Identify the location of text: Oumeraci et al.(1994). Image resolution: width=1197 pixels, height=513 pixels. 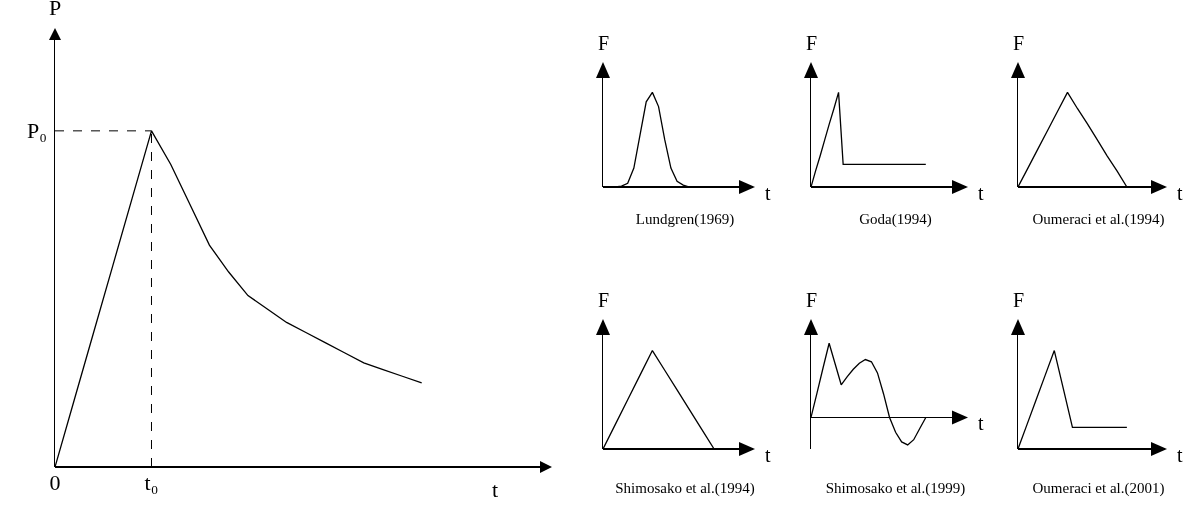
(1098, 219).